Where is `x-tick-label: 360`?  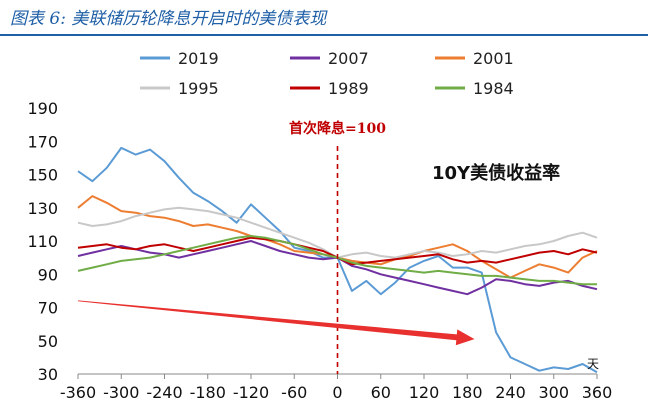
x-tick-label: 360 is located at coordinates (597, 392).